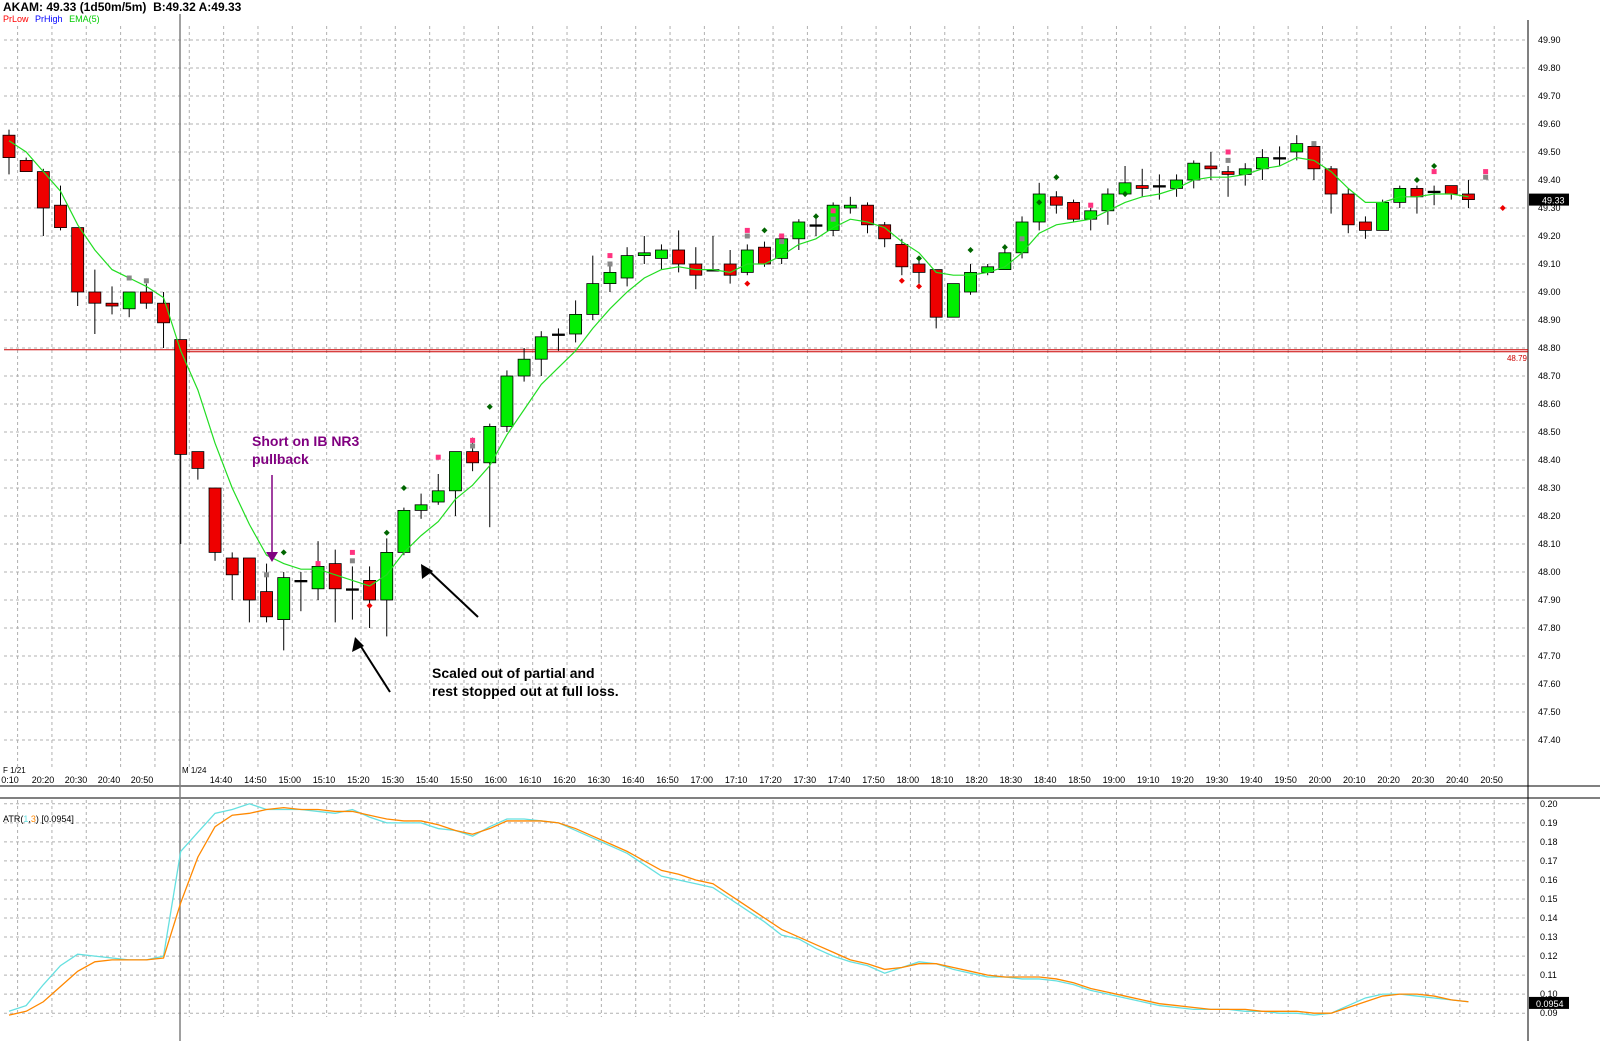 This screenshot has height=1046, width=1600. What do you see at coordinates (427, 780) in the screenshot?
I see `time-axis-label: 15:40` at bounding box center [427, 780].